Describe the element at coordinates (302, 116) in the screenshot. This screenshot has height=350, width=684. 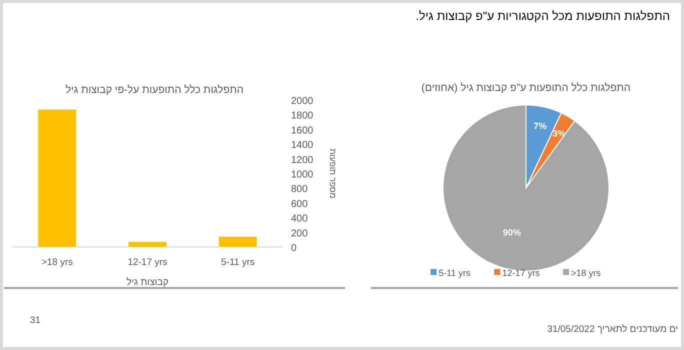
I see `y-tick-label: 1800` at that location.